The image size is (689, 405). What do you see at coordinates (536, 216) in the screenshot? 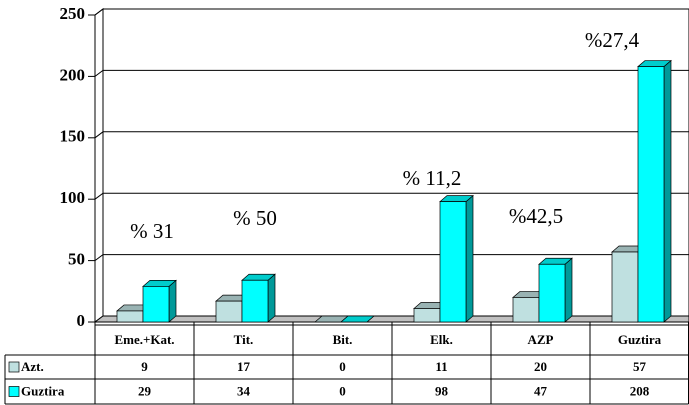
I see `annotation: %42,5` at bounding box center [536, 216].